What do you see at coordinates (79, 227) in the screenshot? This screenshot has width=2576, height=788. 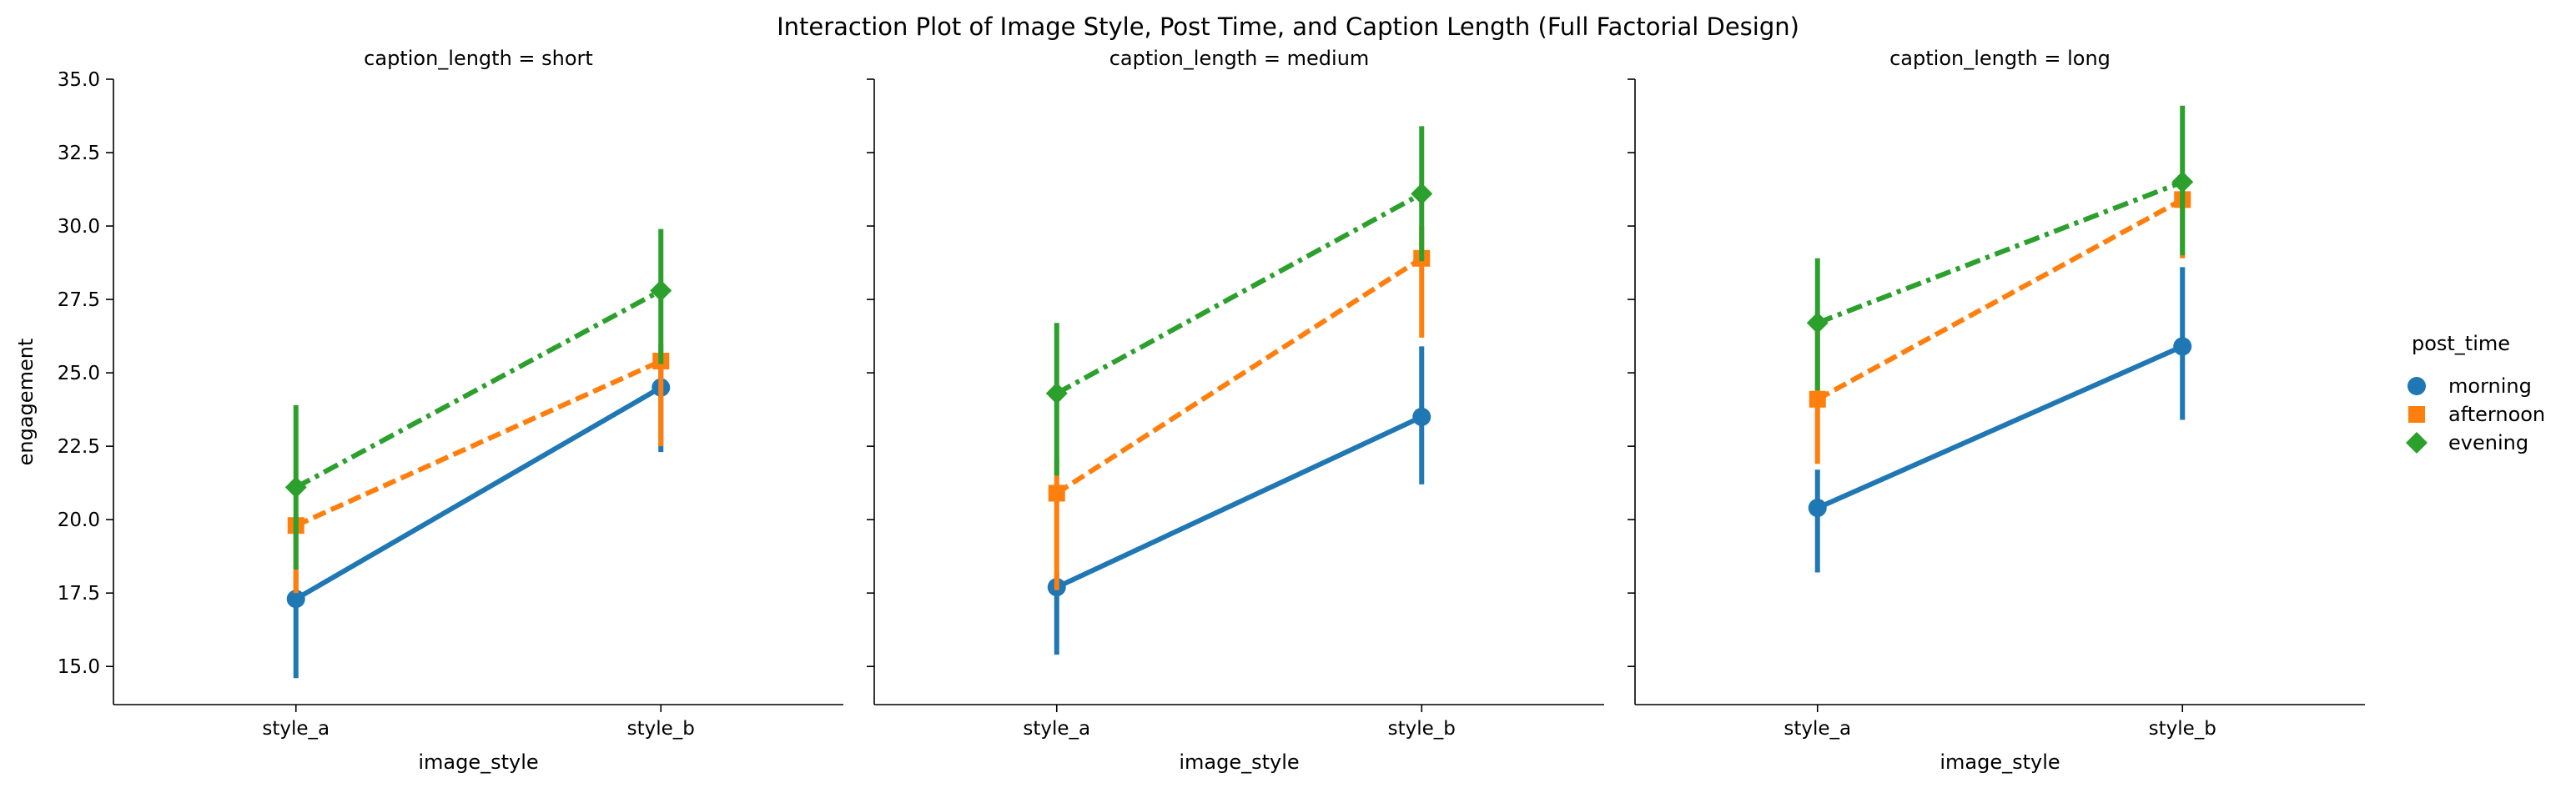 I see `y-tick-label: 30.0` at bounding box center [79, 227].